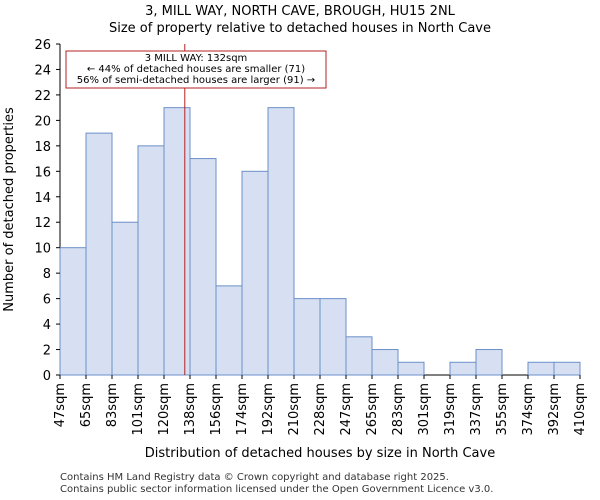 The height and width of the screenshot is (500, 600). I want to click on x-tick-label: 192sqm, so click(268, 409).